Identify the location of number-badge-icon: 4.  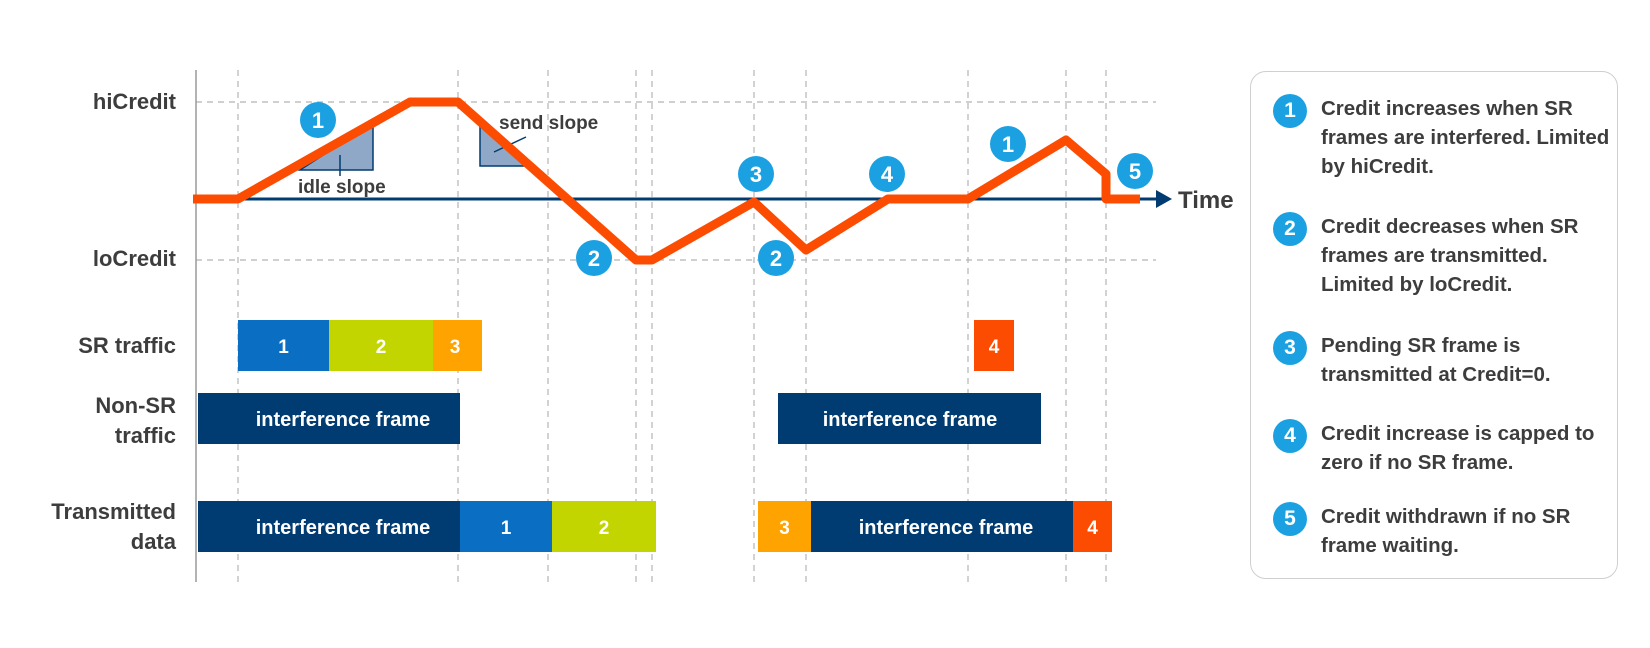
(1290, 436).